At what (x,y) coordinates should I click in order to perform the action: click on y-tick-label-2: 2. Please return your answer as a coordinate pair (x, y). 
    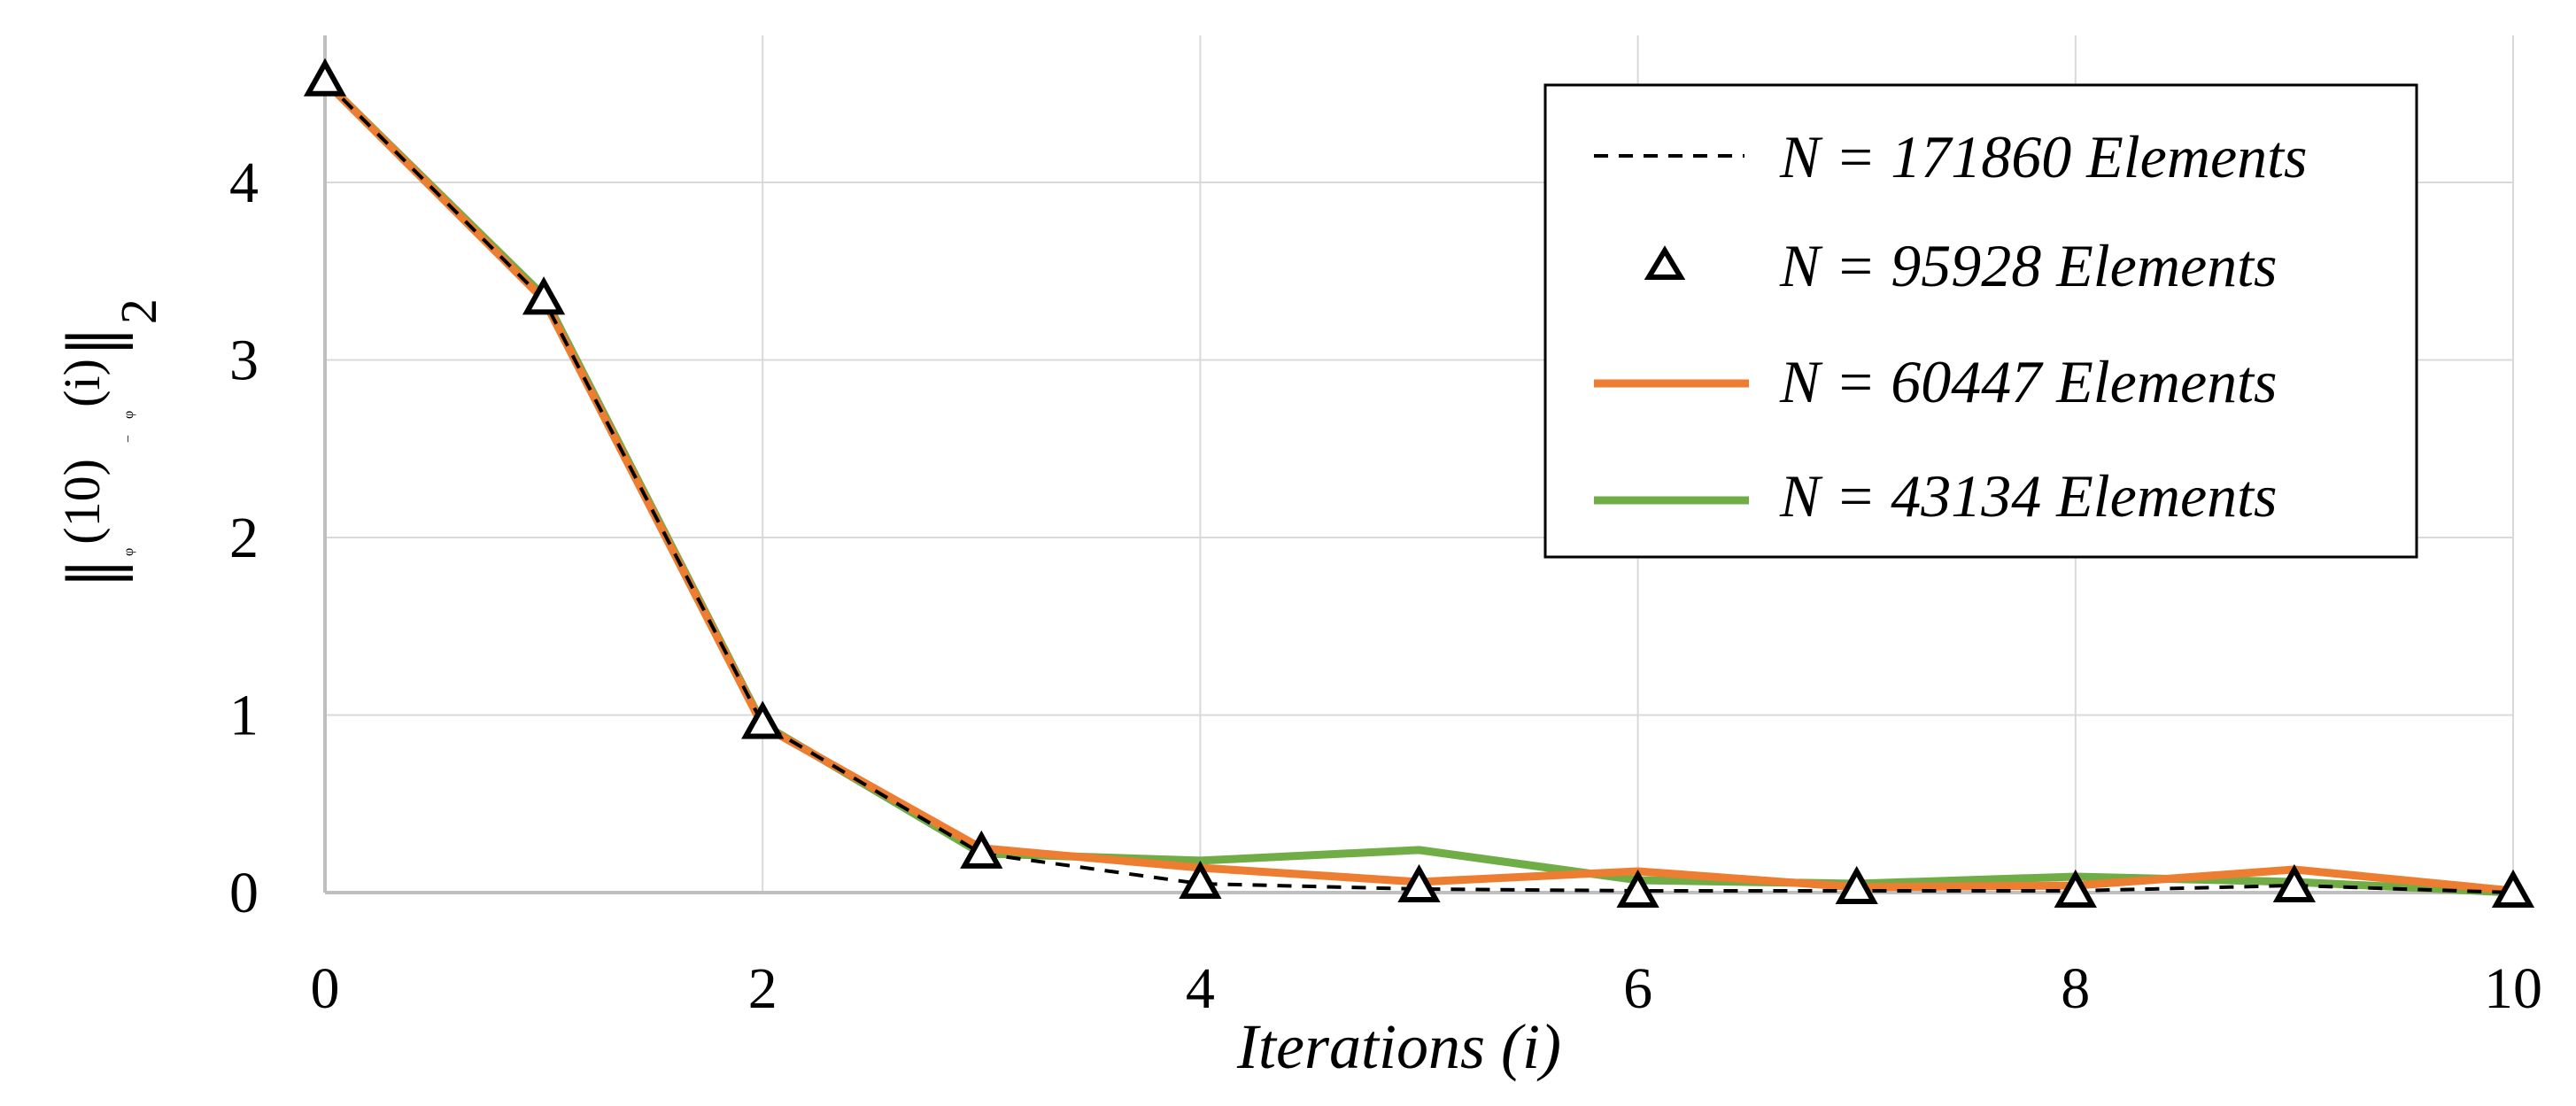
    Looking at the image, I should click on (244, 538).